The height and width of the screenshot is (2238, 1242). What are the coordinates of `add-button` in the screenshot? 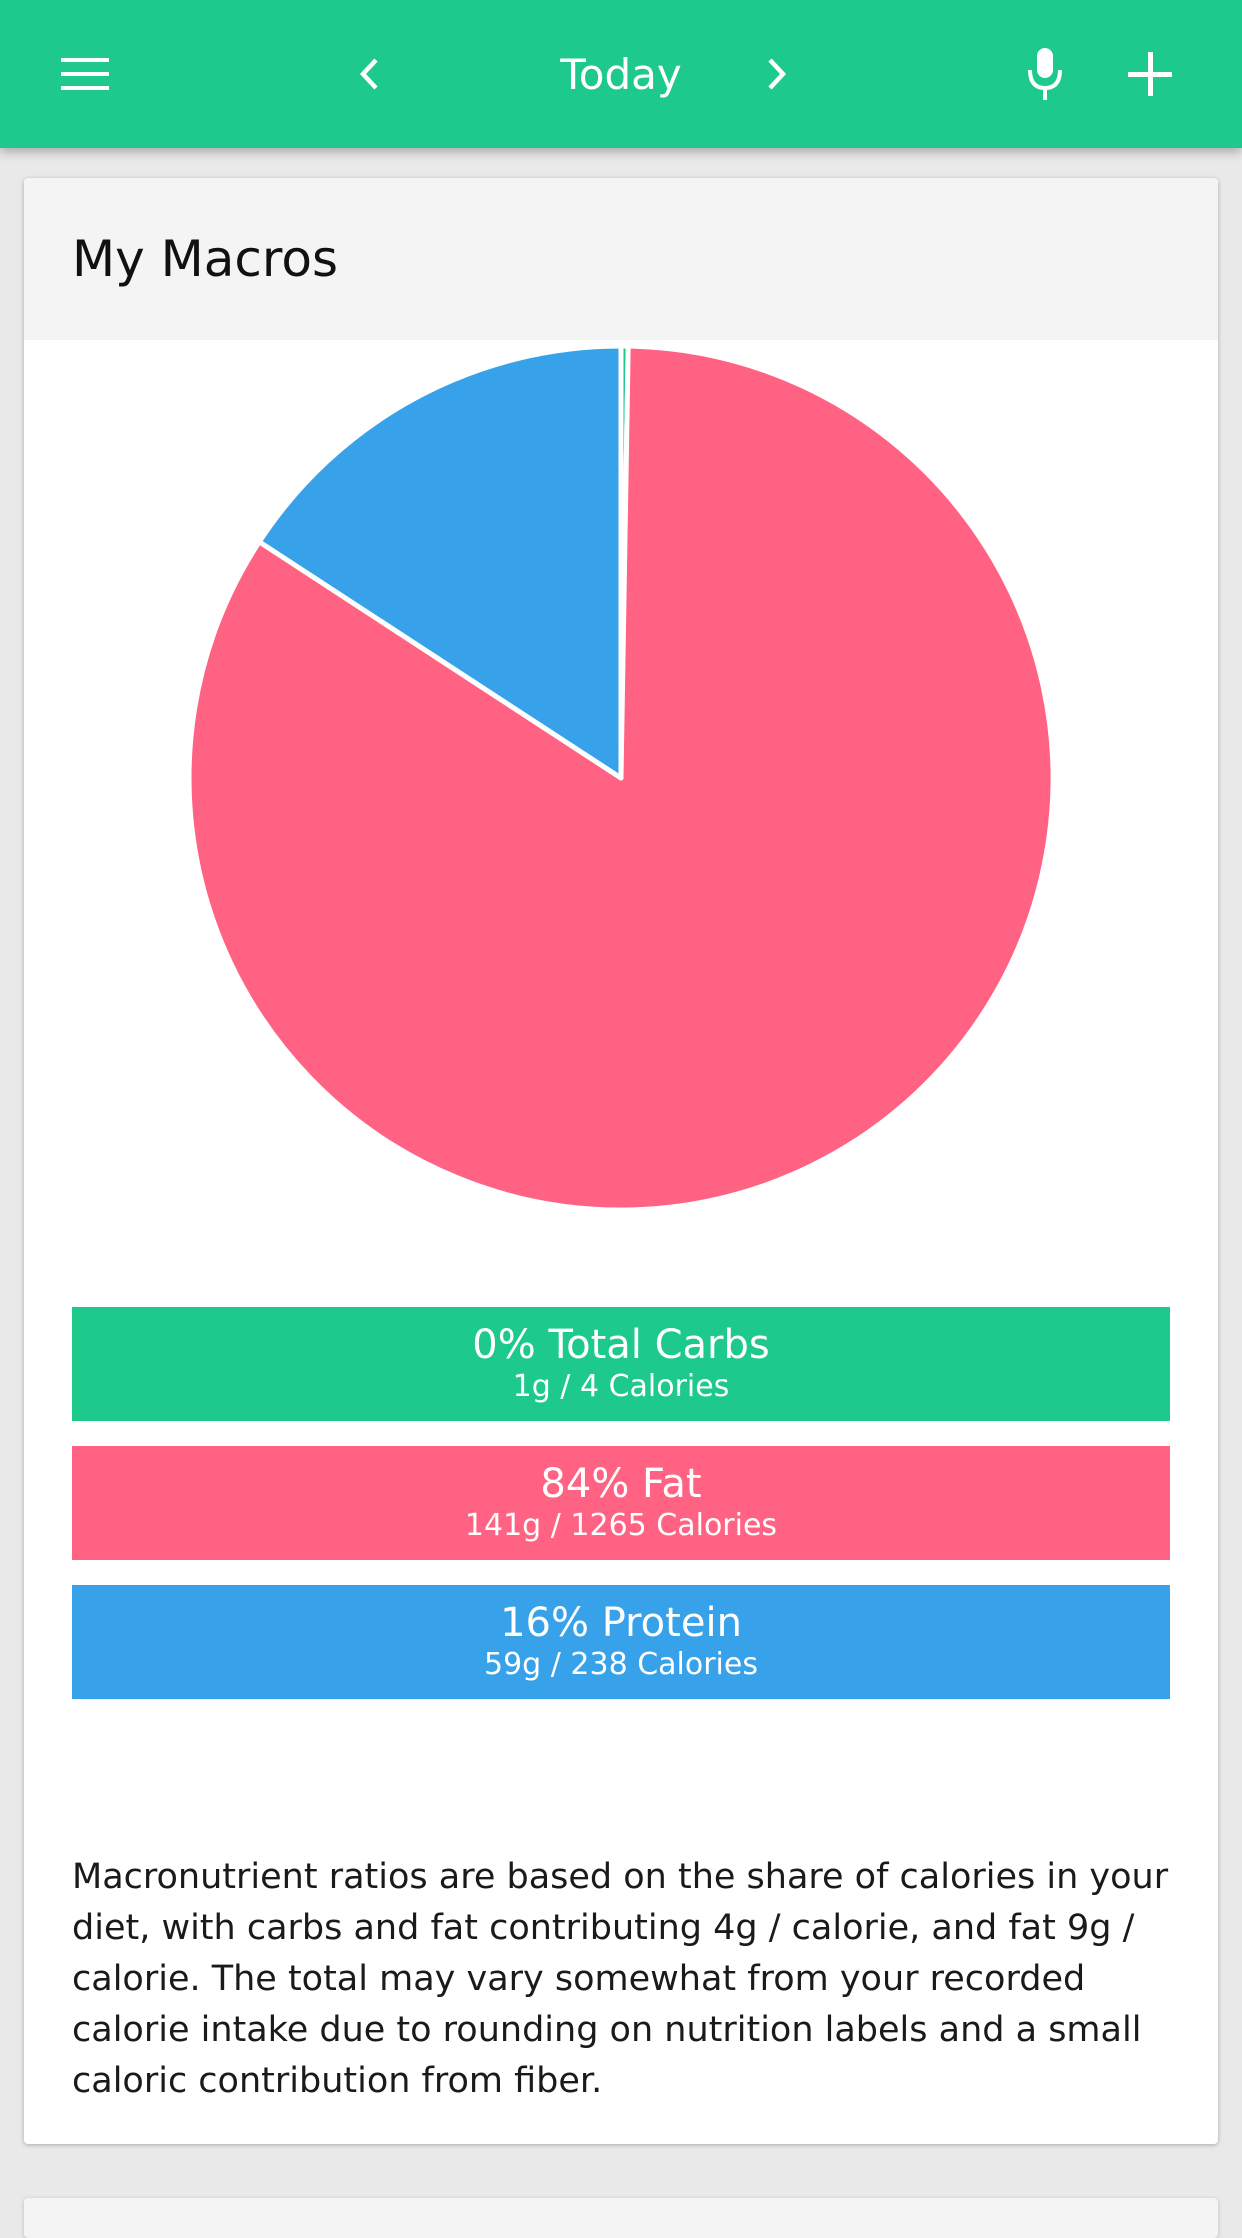 It's located at (1150, 74).